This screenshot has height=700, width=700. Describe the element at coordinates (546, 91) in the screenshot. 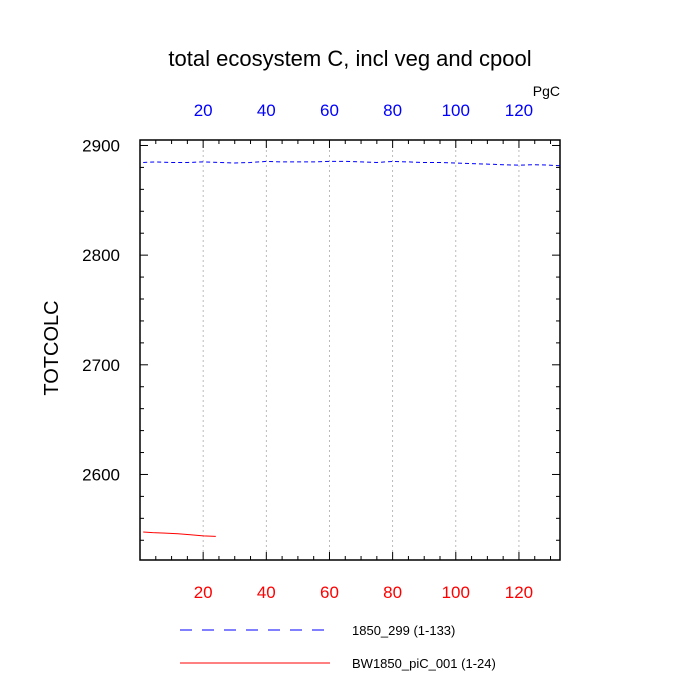

I see `units-label: PgC` at that location.